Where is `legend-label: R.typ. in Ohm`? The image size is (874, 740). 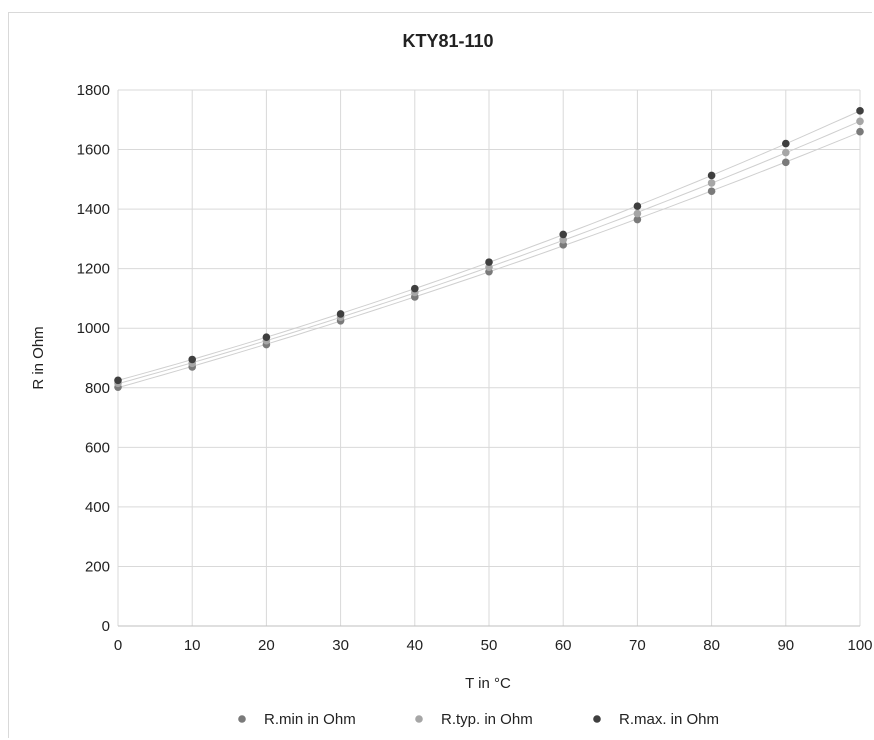
legend-label: R.typ. in Ohm is located at coordinates (487, 719).